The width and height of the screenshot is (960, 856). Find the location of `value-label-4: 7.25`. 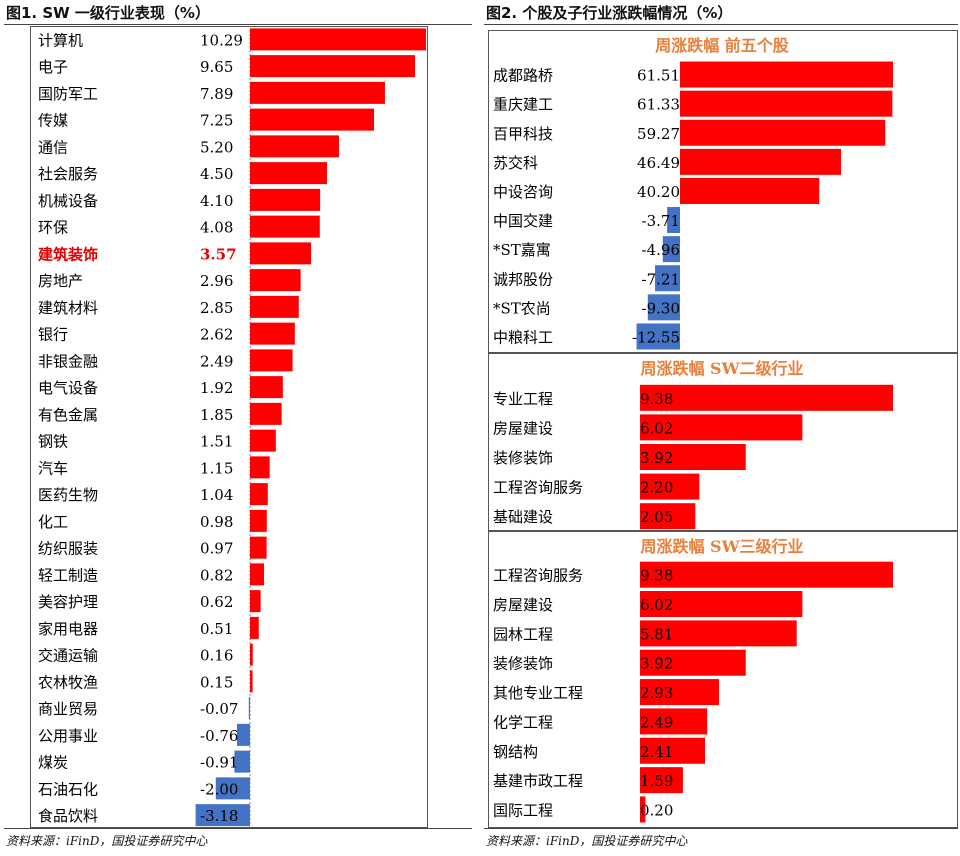

value-label-4: 7.25 is located at coordinates (216, 121).